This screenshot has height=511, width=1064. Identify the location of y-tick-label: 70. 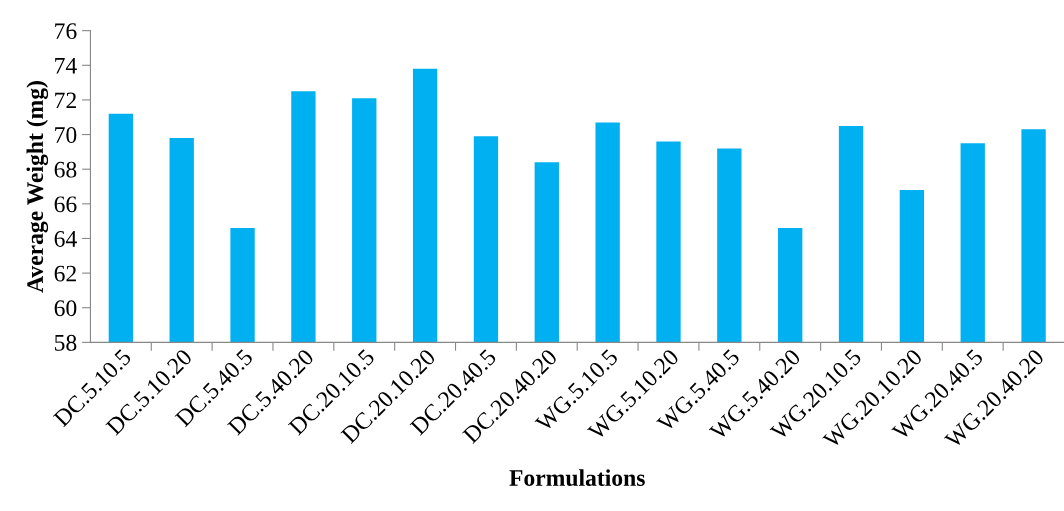
(66, 135).